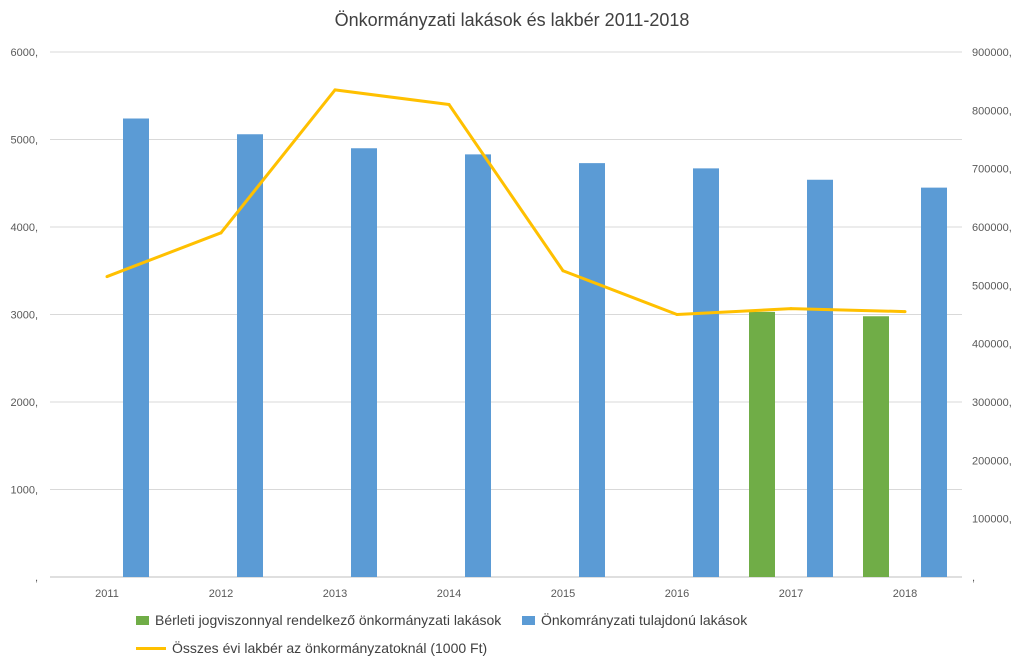  What do you see at coordinates (24, 403) in the screenshot?
I see `y-left-tick-label: 2000,` at bounding box center [24, 403].